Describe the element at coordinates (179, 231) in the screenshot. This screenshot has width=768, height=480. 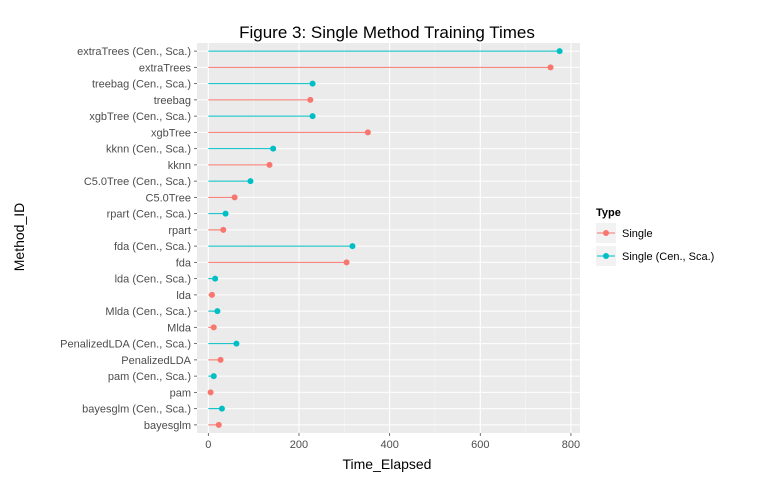
I see `y-tick-label: rpart` at that location.